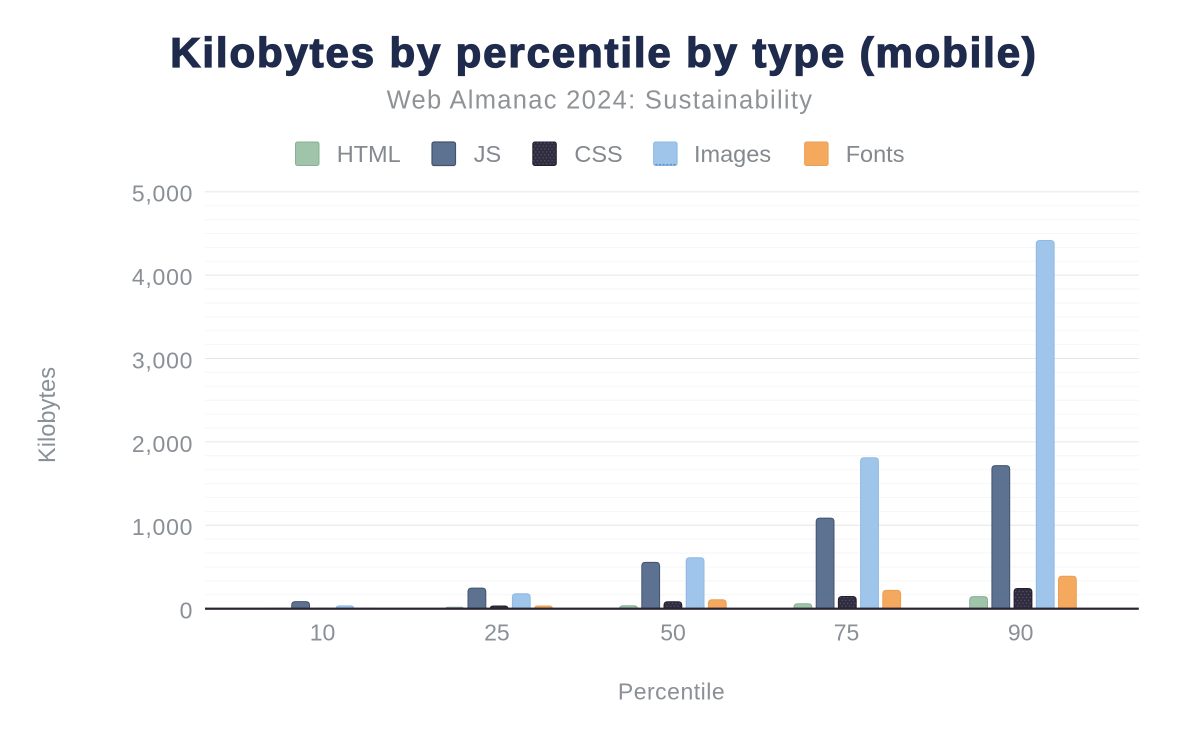 The height and width of the screenshot is (742, 1200). What do you see at coordinates (162, 277) in the screenshot?
I see `svg-text: 4,000` at bounding box center [162, 277].